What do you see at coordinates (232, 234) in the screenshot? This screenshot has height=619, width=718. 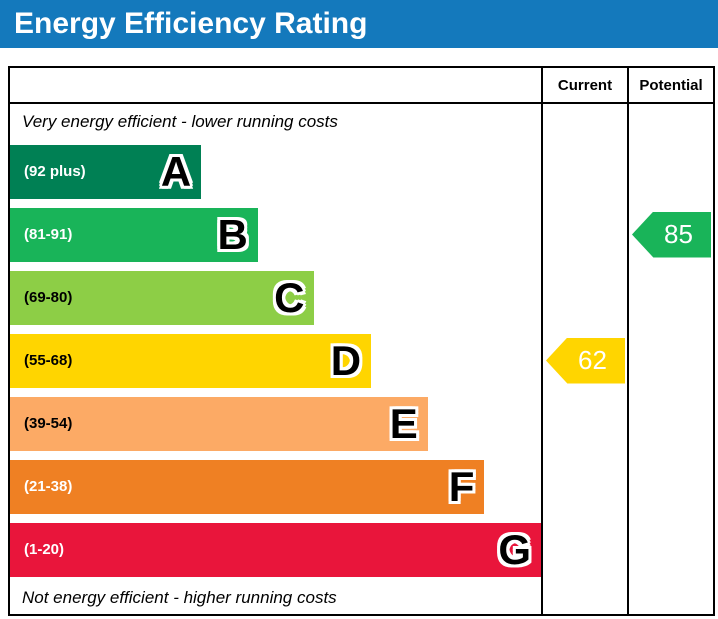 I see `band-letter: B` at bounding box center [232, 234].